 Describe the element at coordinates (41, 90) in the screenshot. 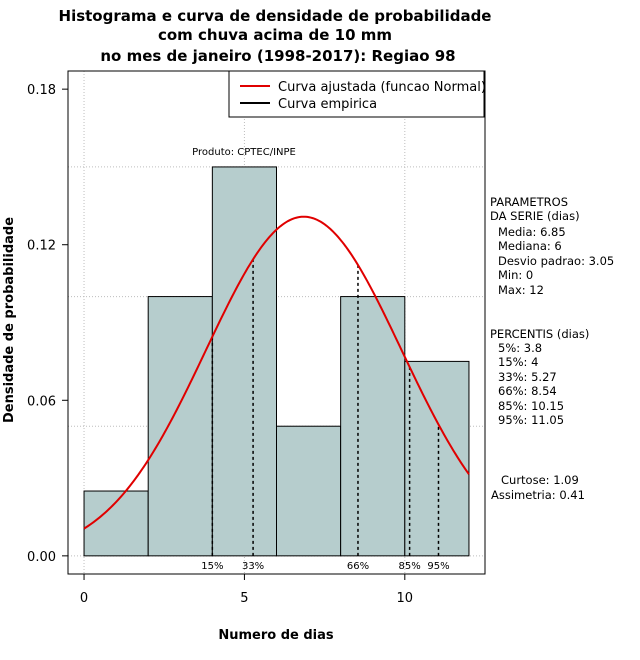

I see `y-tick-label: 0.18` at that location.